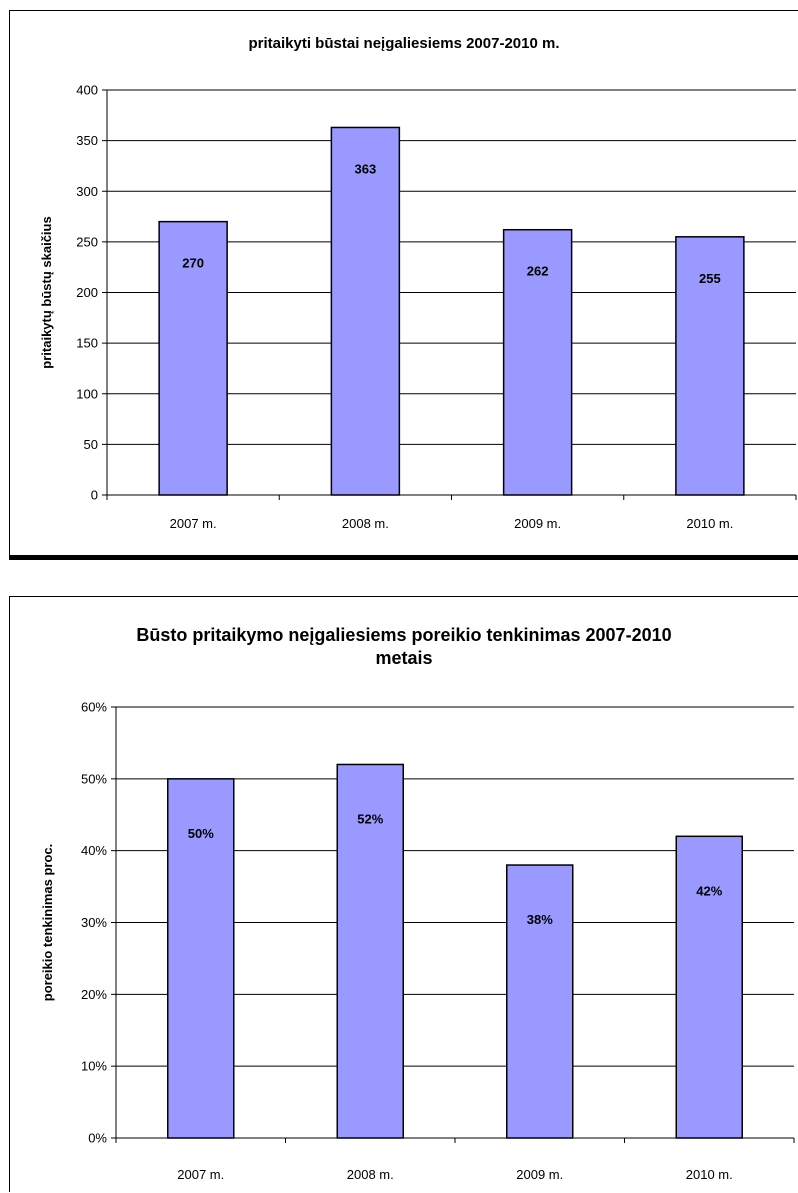  What do you see at coordinates (201, 833) in the screenshot?
I see `data-label: 50%` at bounding box center [201, 833].